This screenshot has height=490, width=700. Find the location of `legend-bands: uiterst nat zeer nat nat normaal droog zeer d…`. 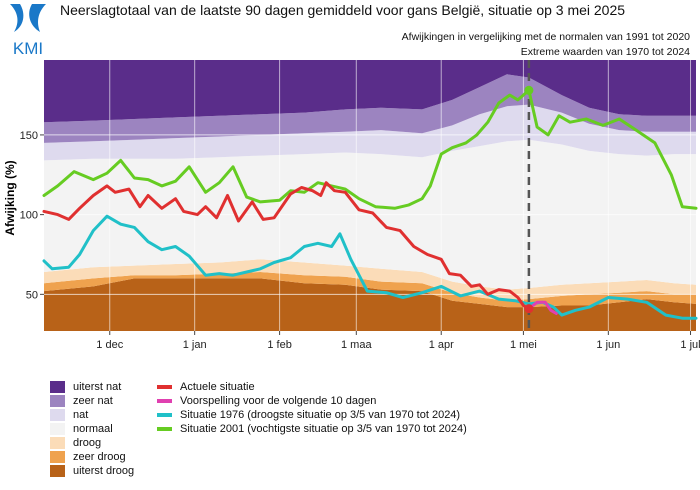

legend-bands: uiterst nat zeer nat nat normaal droog zeer d… is located at coordinates (92, 429).